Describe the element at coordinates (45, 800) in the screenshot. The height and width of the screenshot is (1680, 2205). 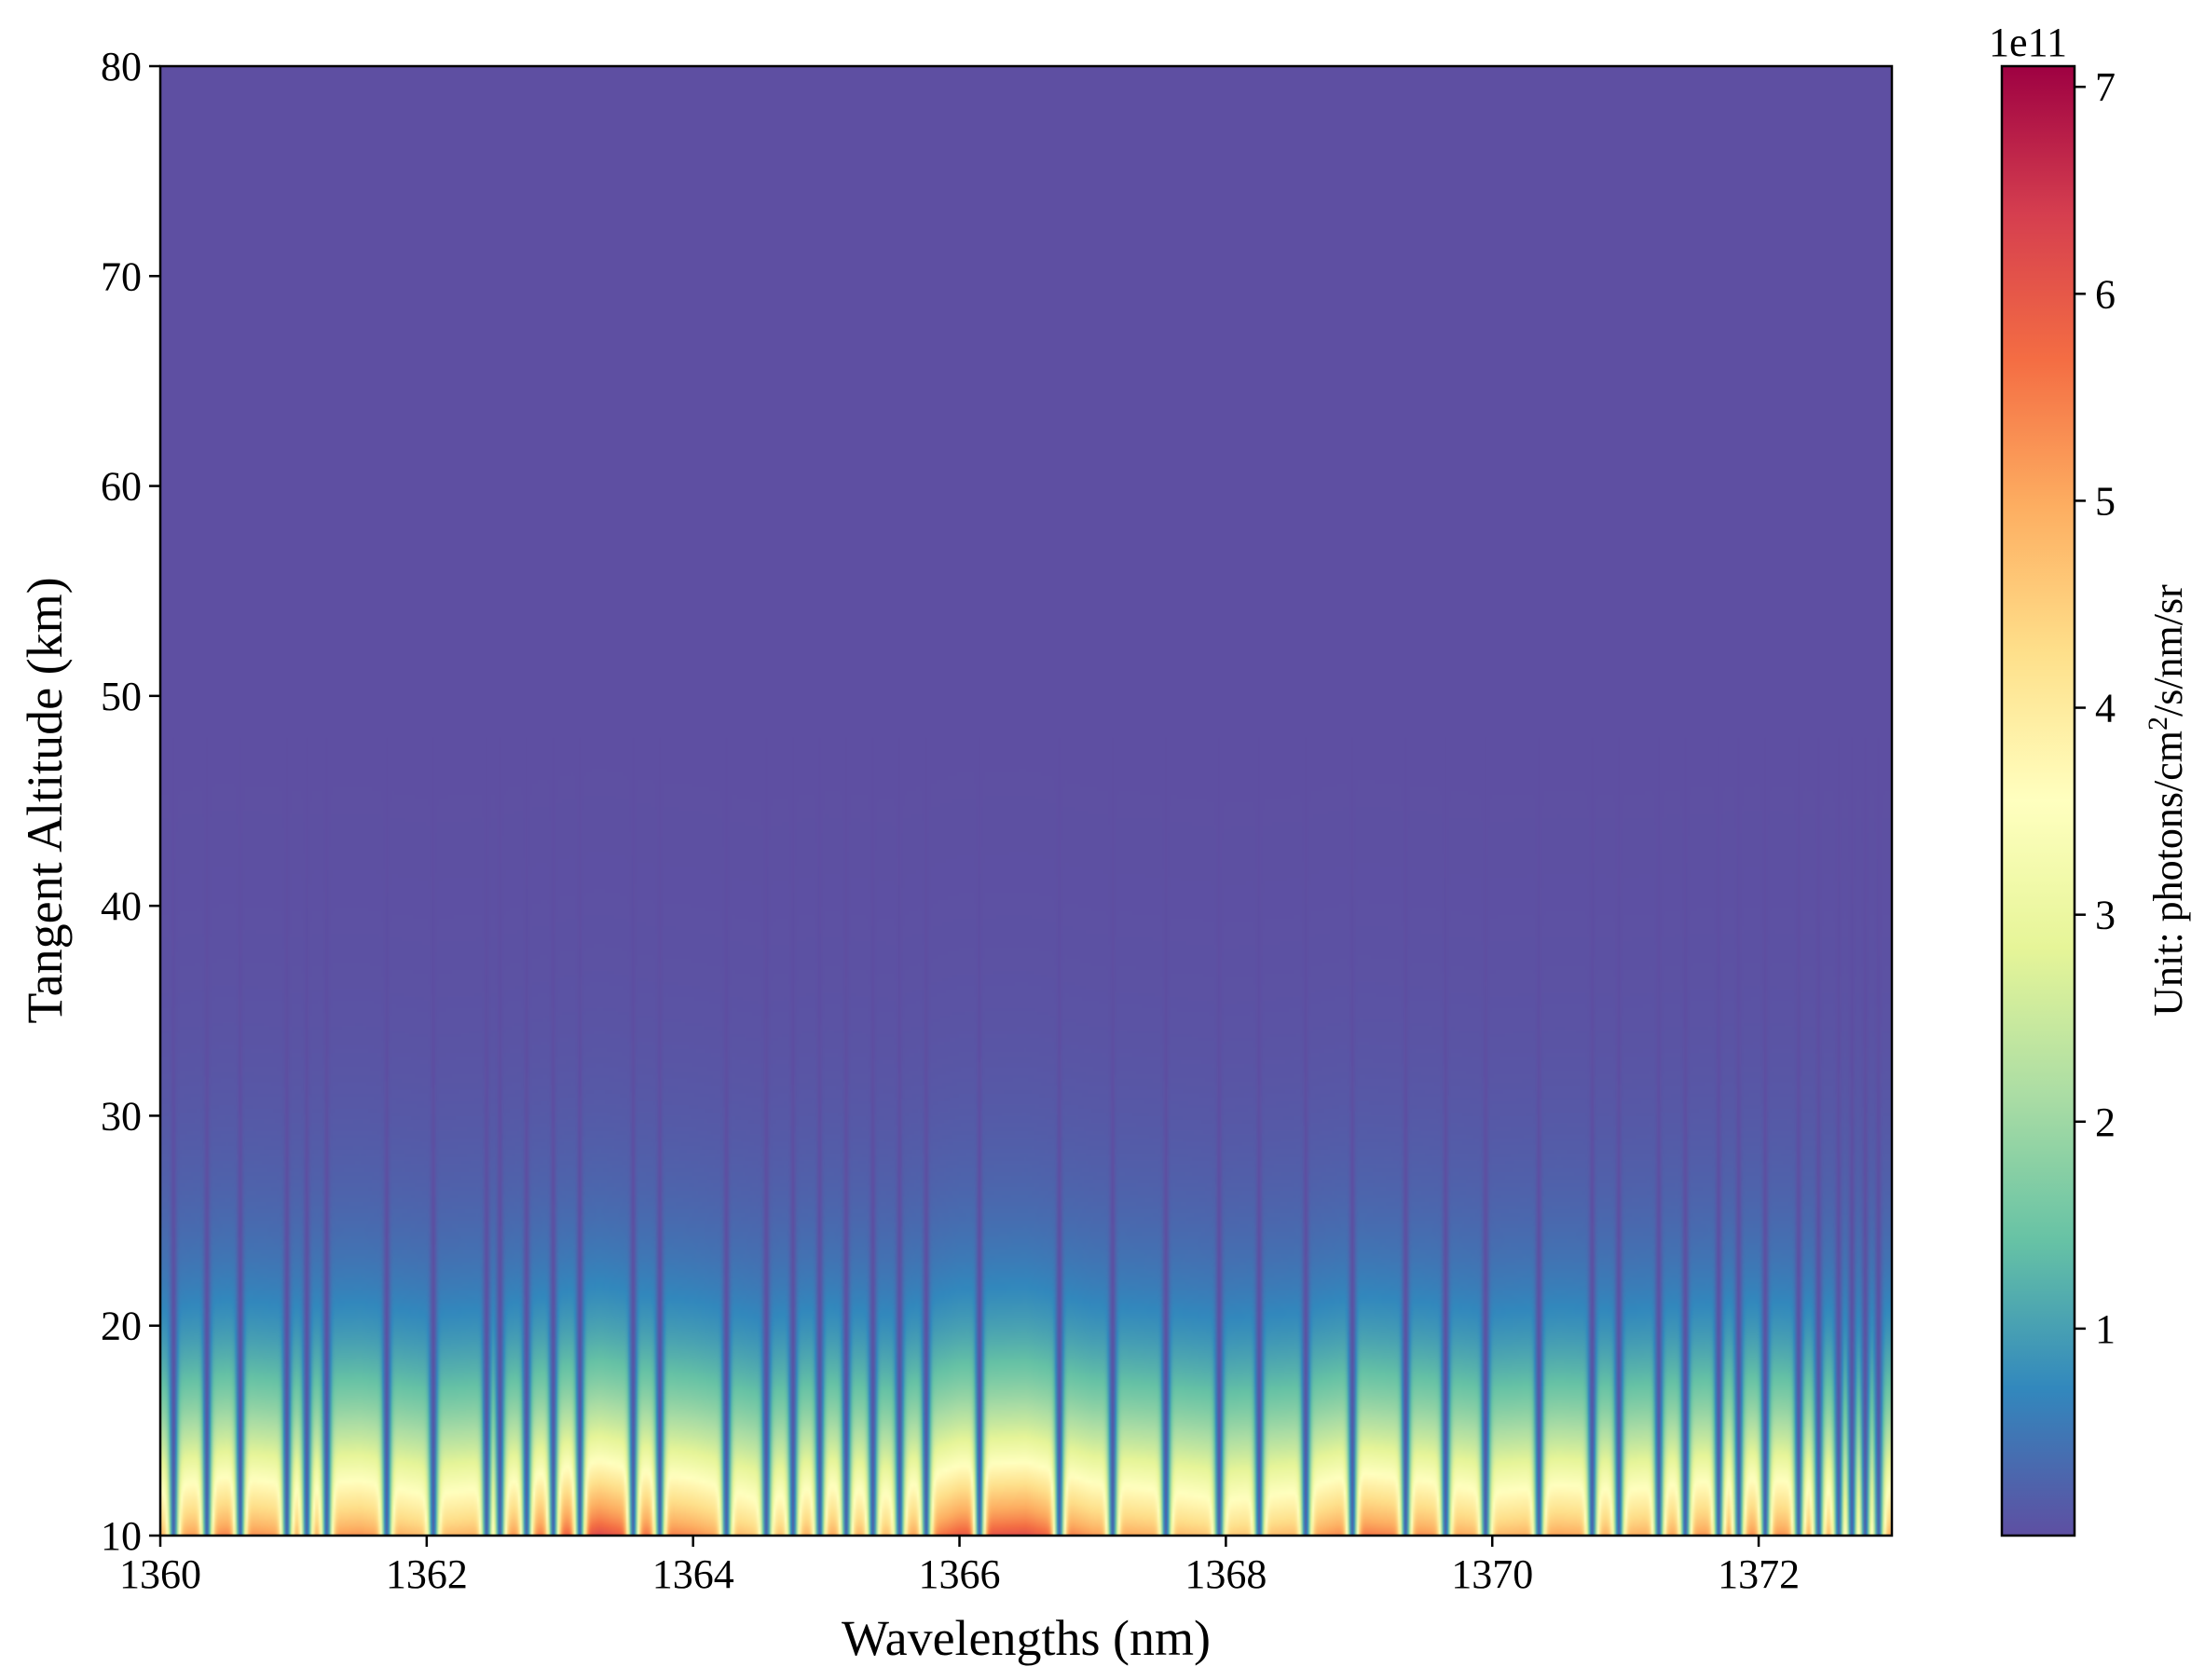
I see `y-axis-label: Tangent Altitude (km)` at that location.